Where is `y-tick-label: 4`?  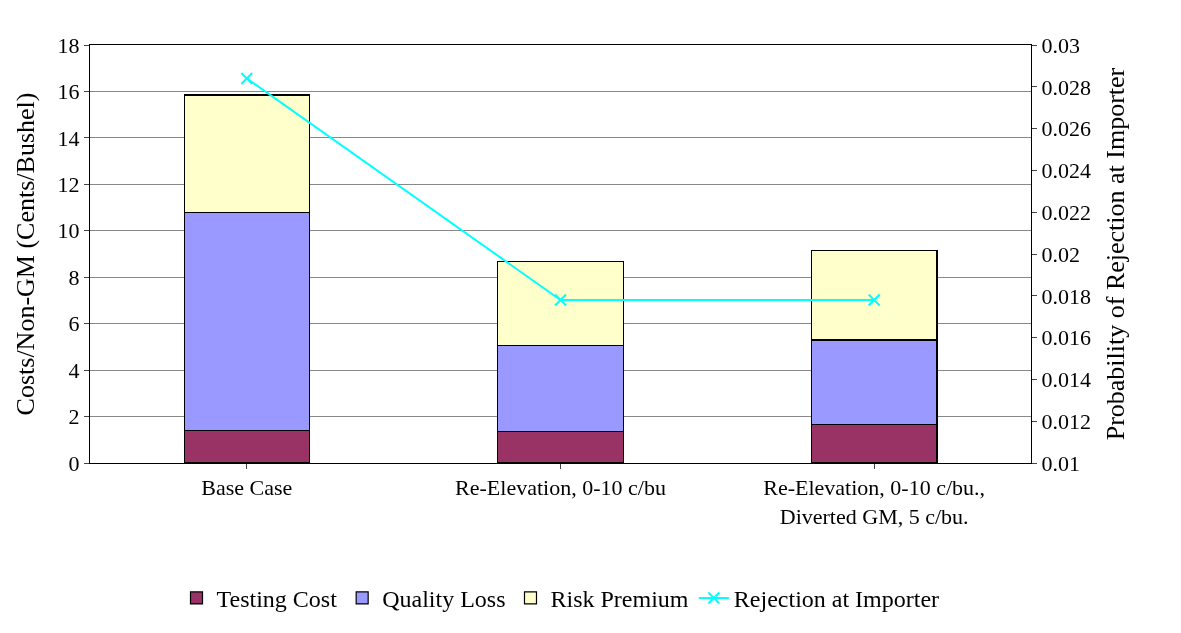 y-tick-label: 4 is located at coordinates (74, 370).